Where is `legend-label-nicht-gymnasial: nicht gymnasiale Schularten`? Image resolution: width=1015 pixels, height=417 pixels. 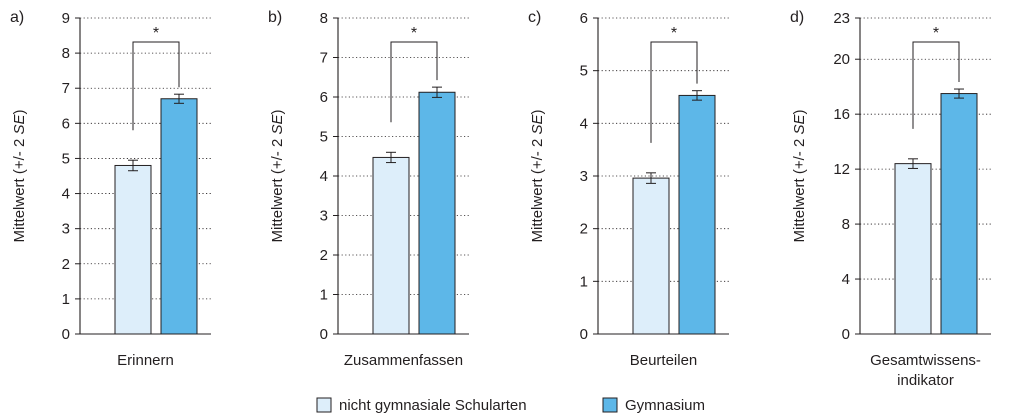 legend-label-nicht-gymnasial: nicht gymnasiale Schularten is located at coordinates (433, 405).